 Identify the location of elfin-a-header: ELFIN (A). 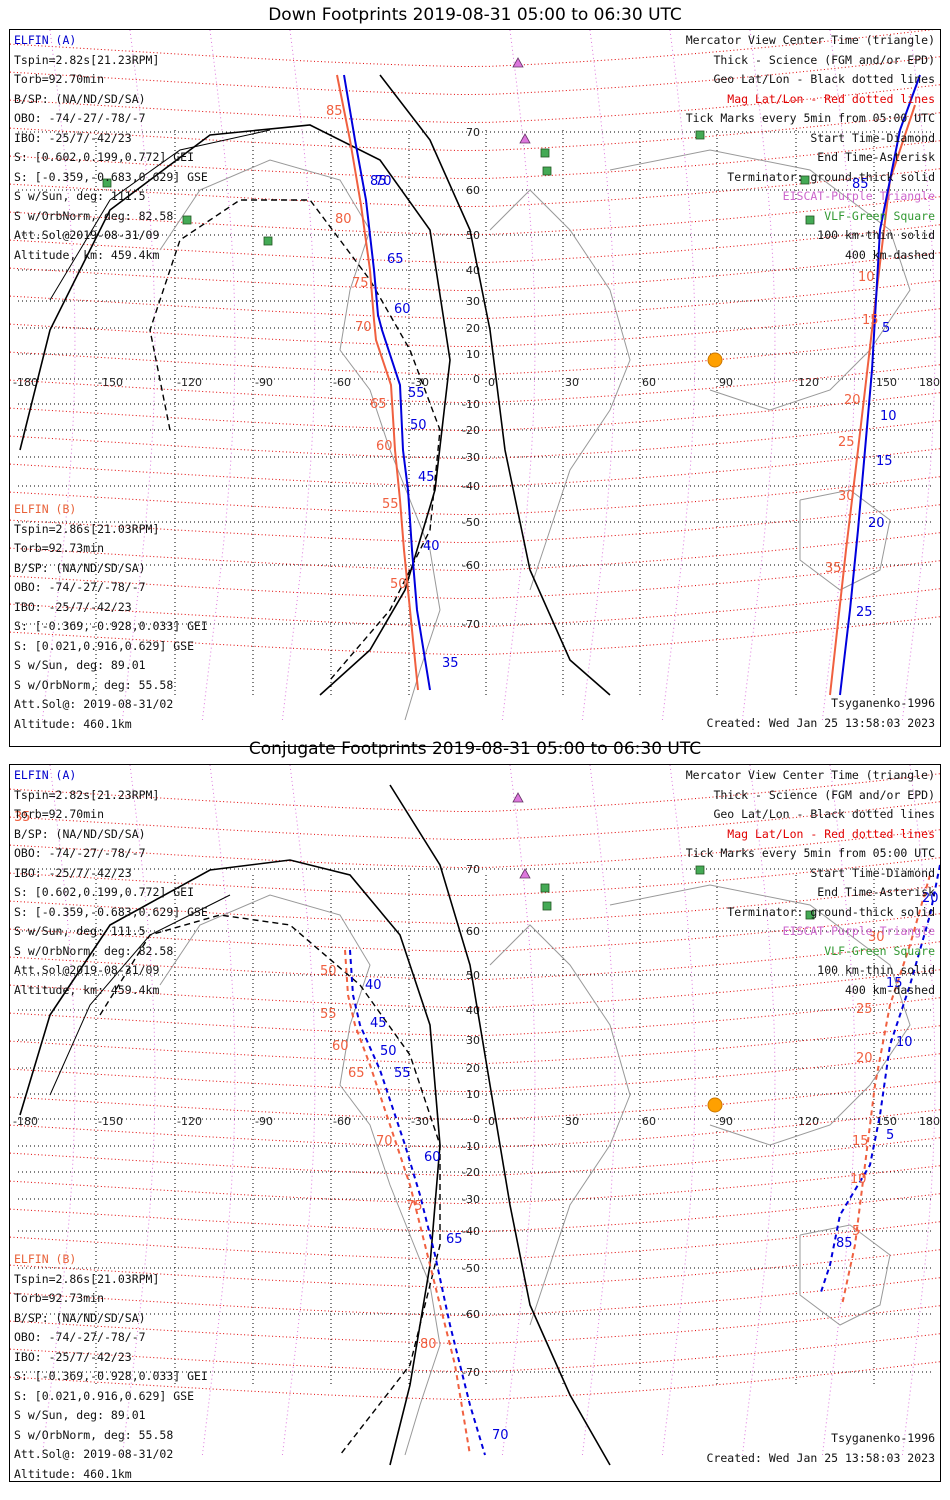
(45, 775).